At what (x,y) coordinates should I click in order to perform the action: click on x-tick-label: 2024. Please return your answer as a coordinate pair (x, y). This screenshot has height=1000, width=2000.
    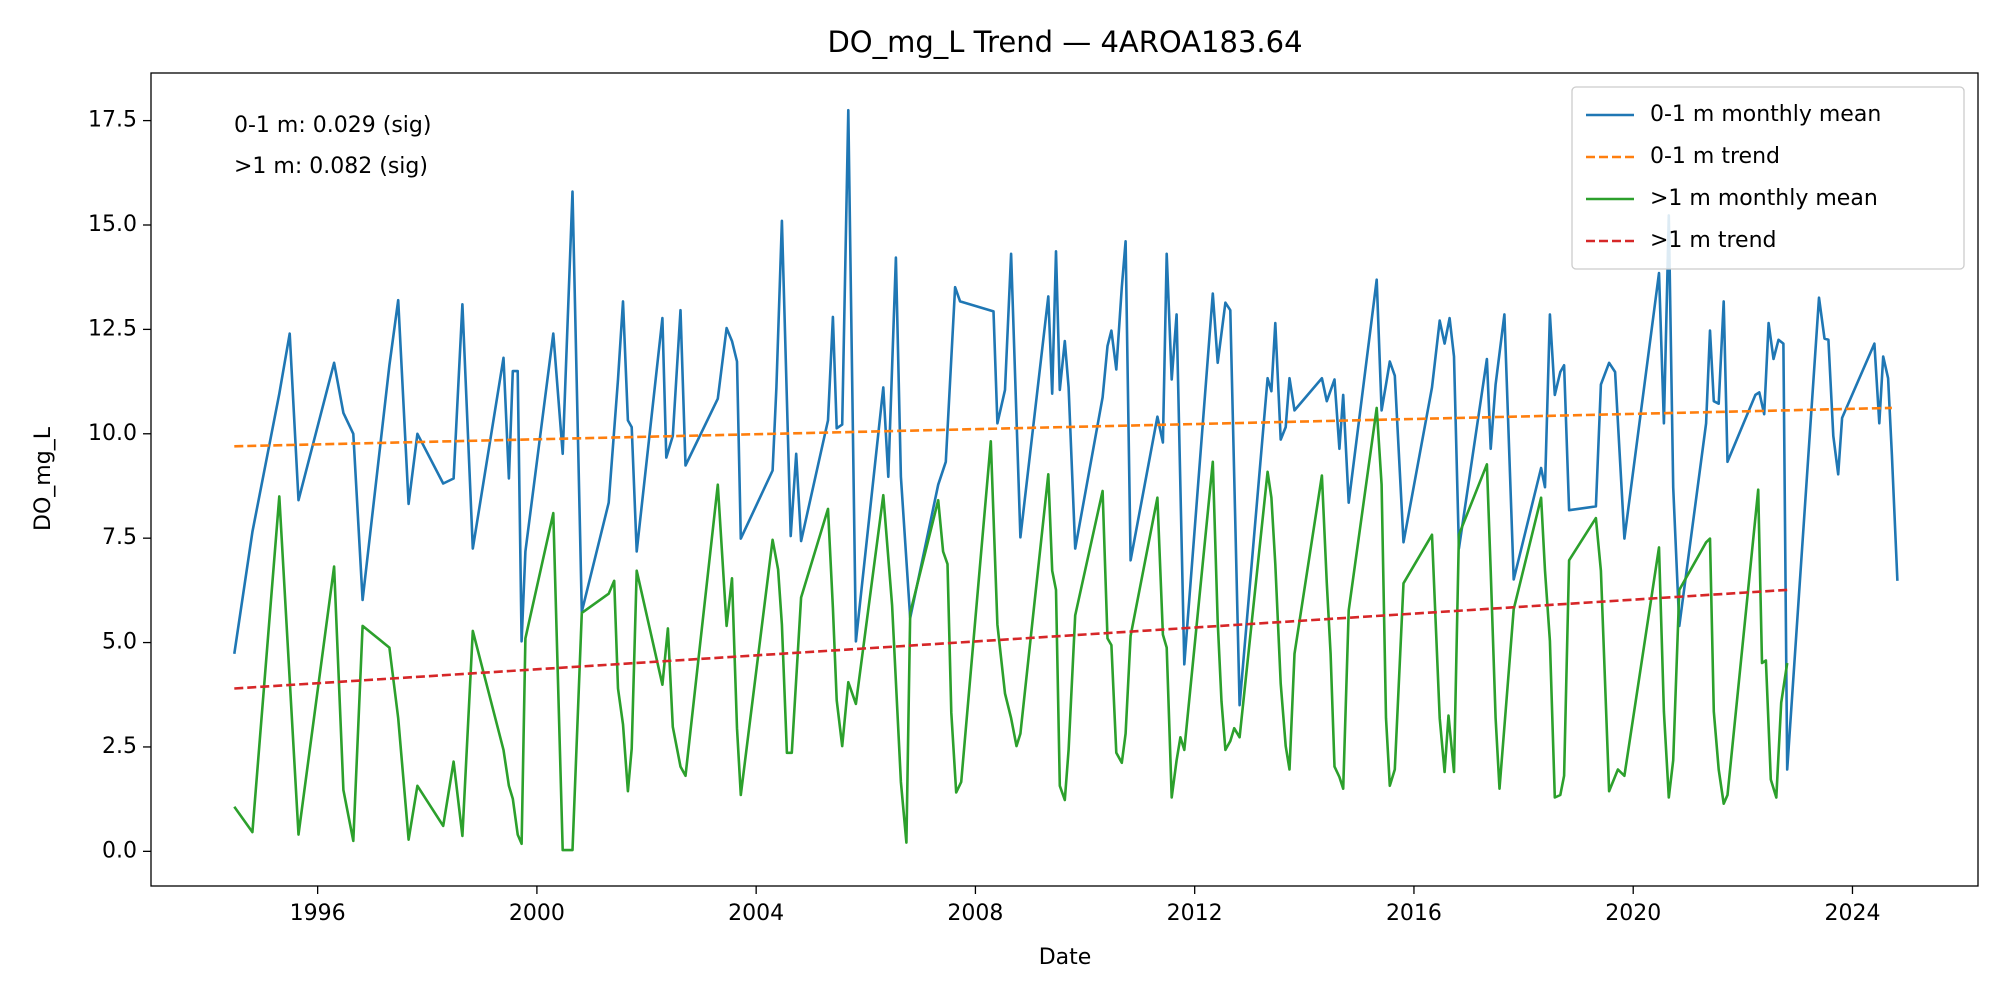
    Looking at the image, I should click on (1852, 913).